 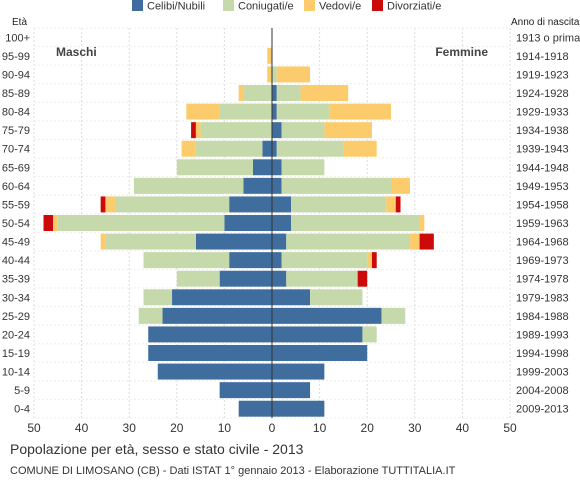 What do you see at coordinates (16, 57) in the screenshot?
I see `age-label-95-99: 95-99` at bounding box center [16, 57].